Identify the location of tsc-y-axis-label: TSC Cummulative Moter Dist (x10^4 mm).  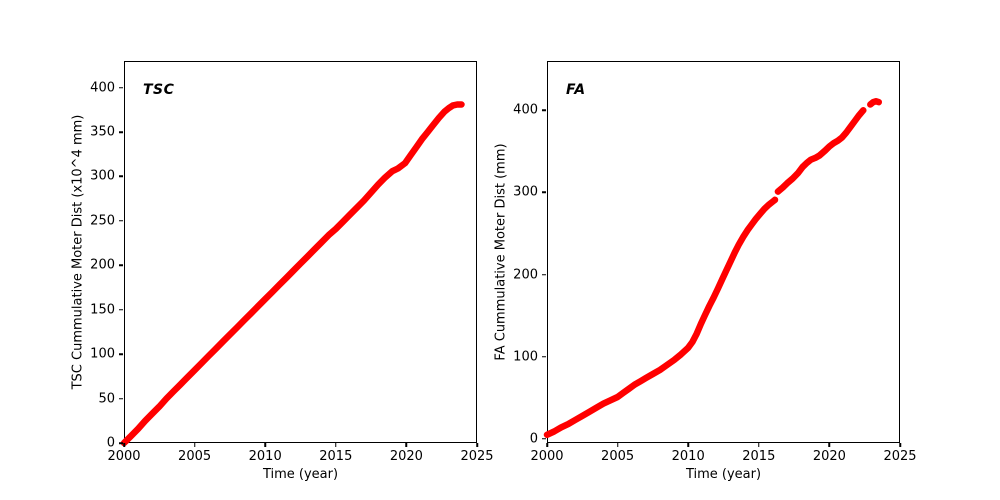
(78, 252).